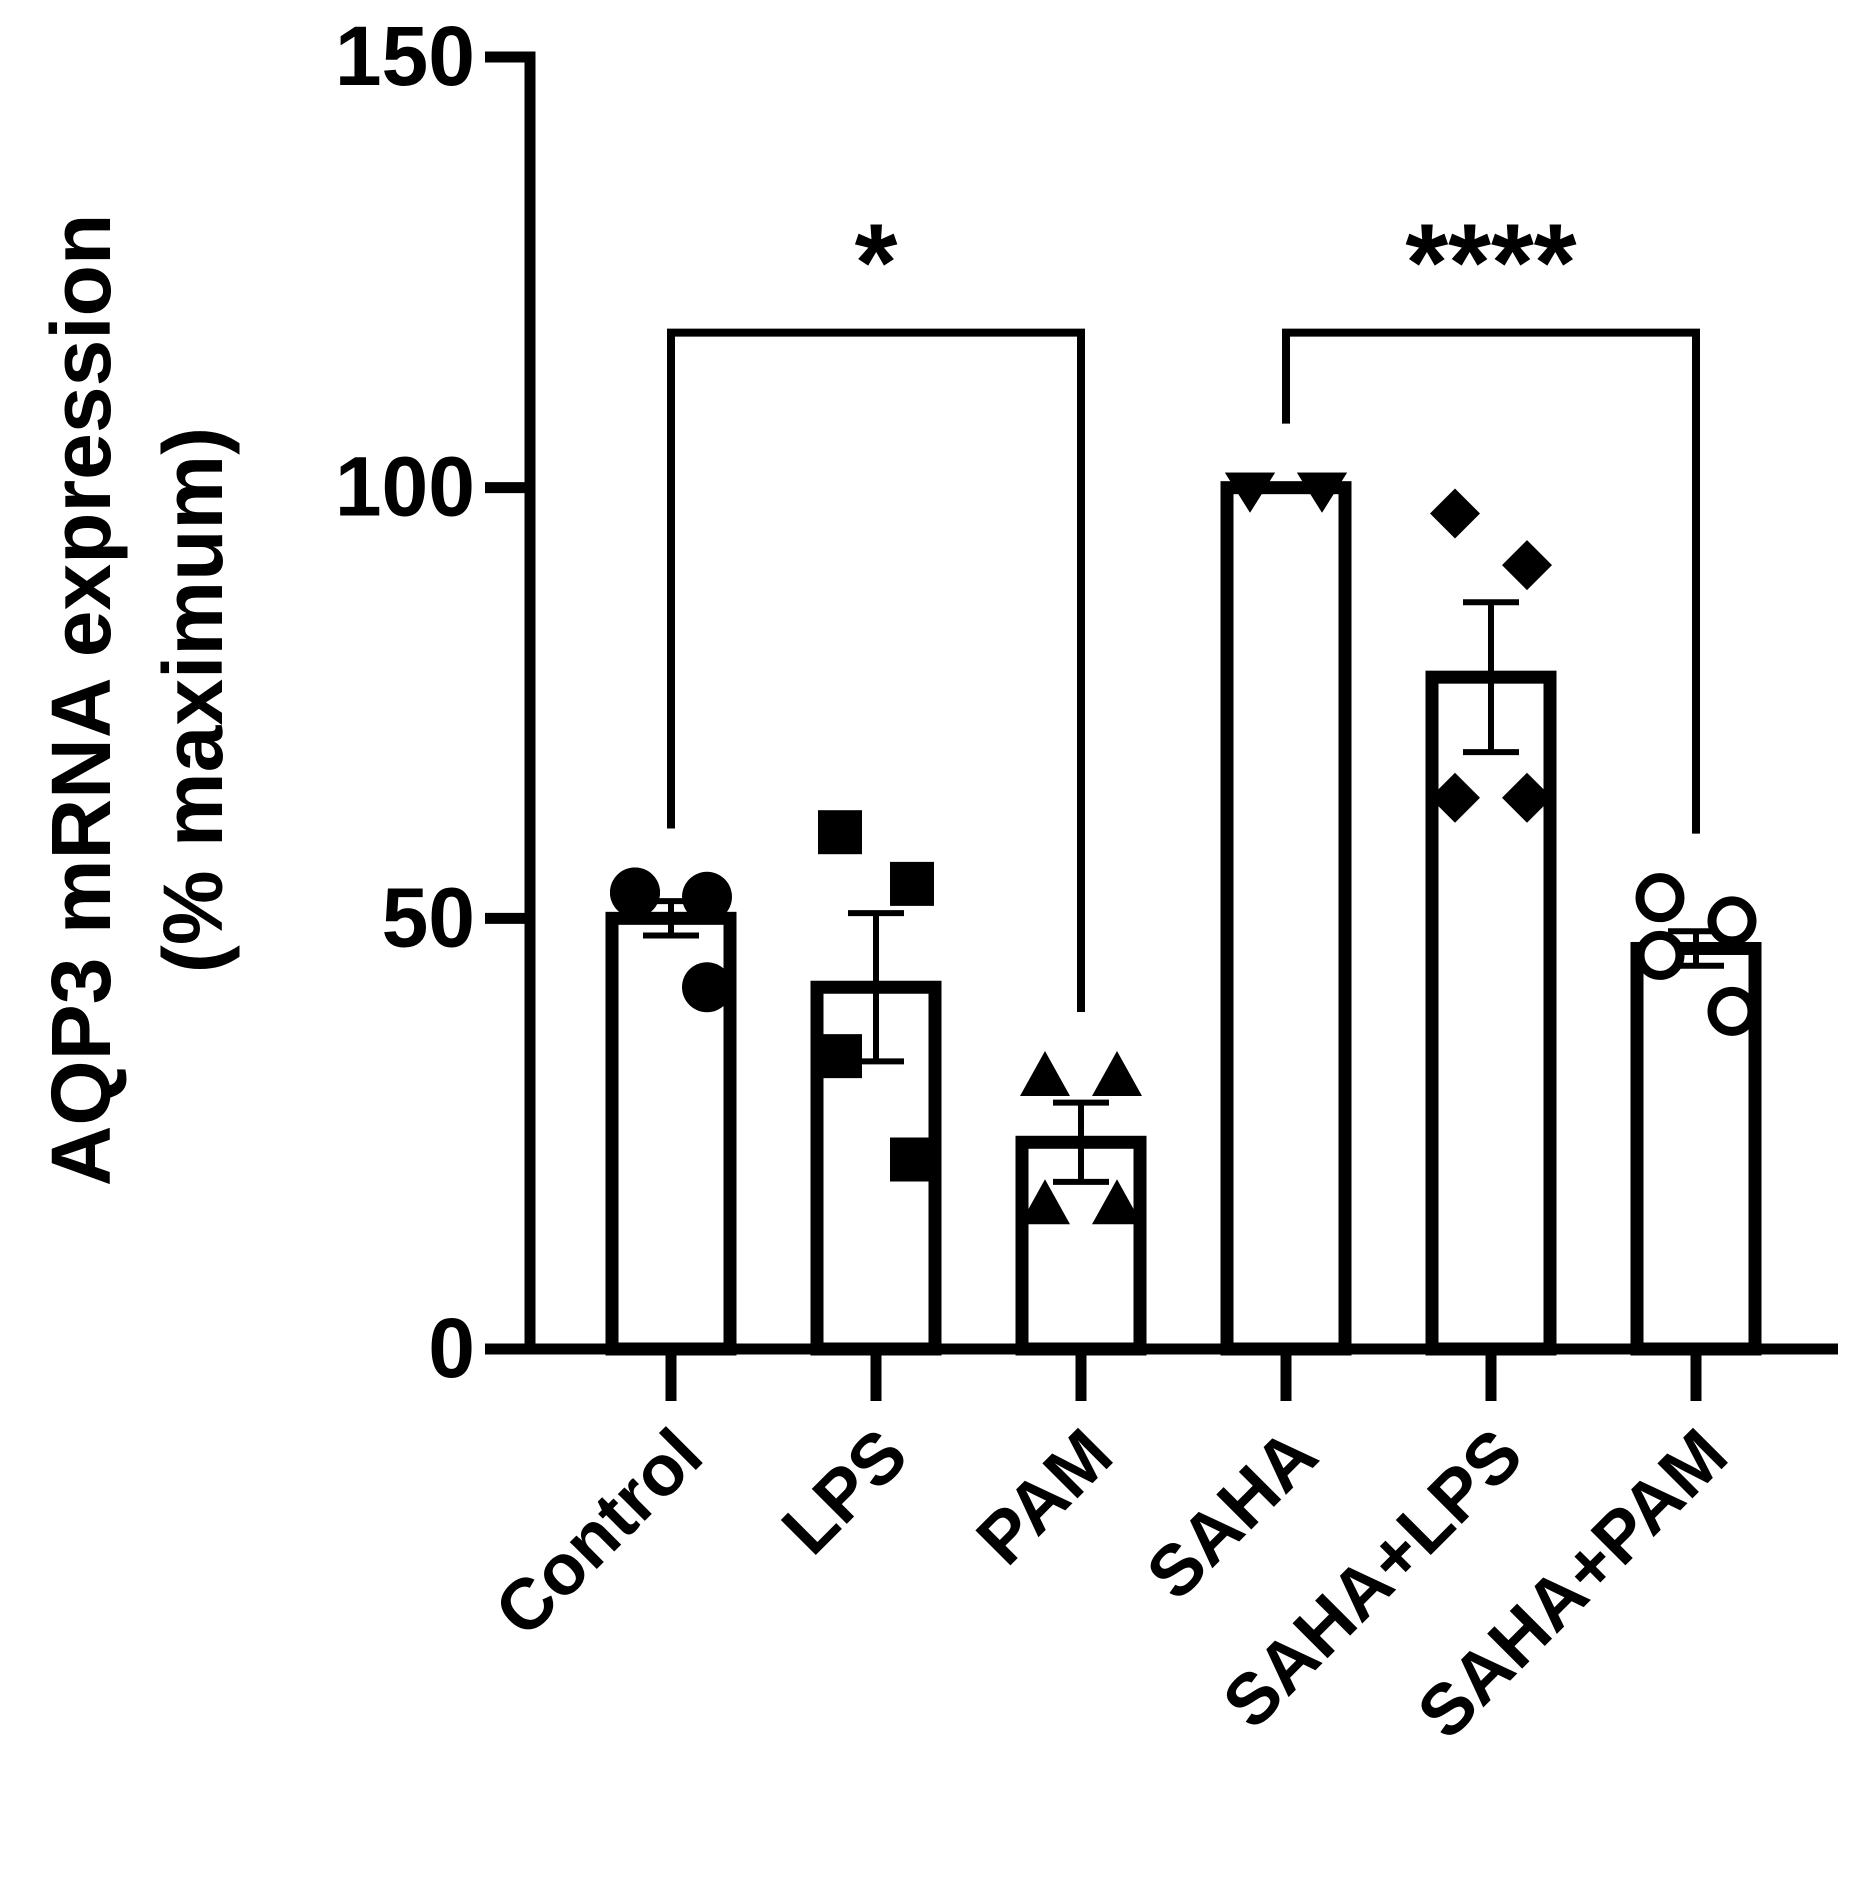 The image size is (1873, 1898). What do you see at coordinates (405, 56) in the screenshot?
I see `y-tick-label: 150` at bounding box center [405, 56].